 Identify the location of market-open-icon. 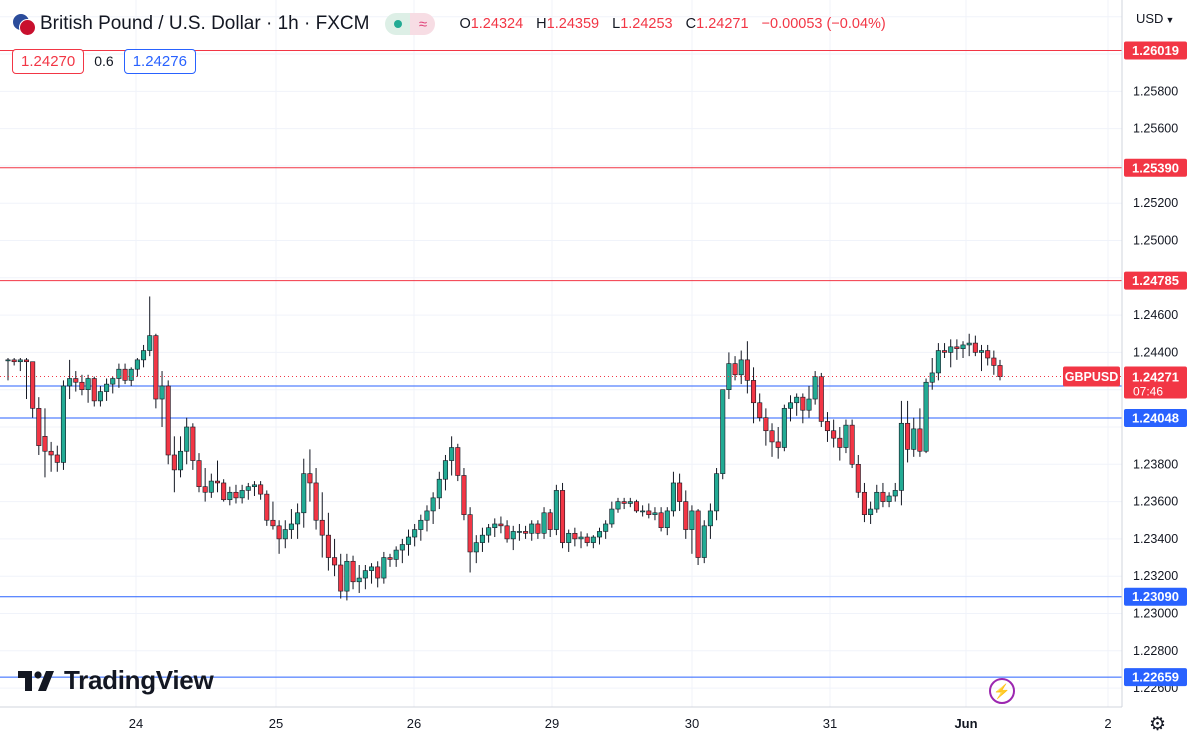
(398, 24).